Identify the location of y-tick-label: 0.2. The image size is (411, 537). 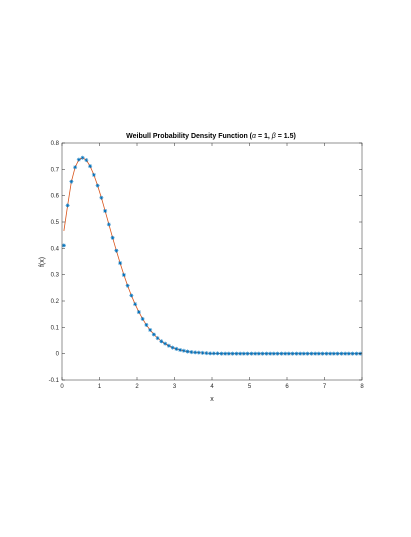
(55, 302).